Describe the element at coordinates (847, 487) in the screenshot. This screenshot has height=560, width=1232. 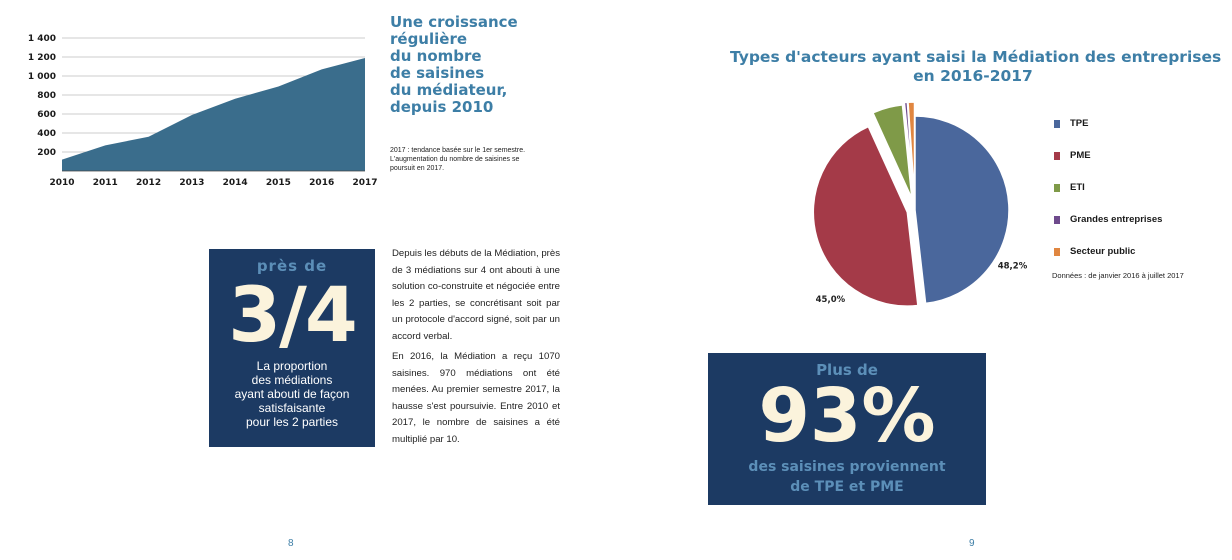
I see `callout-caption-line: de TPE et PME` at that location.